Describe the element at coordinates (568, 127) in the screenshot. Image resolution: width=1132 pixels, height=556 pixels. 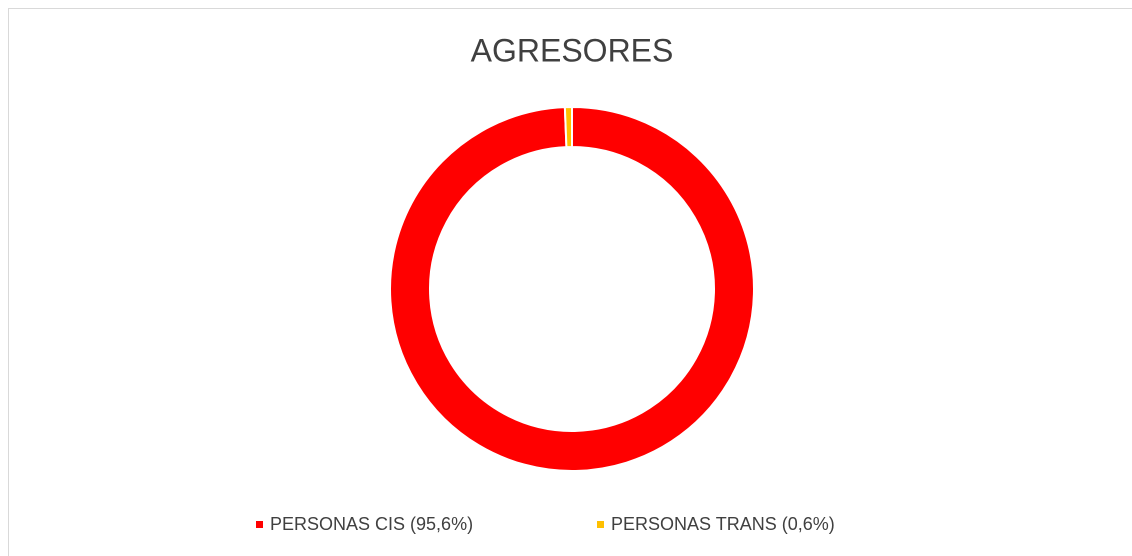
I see `donut-segment` at that location.